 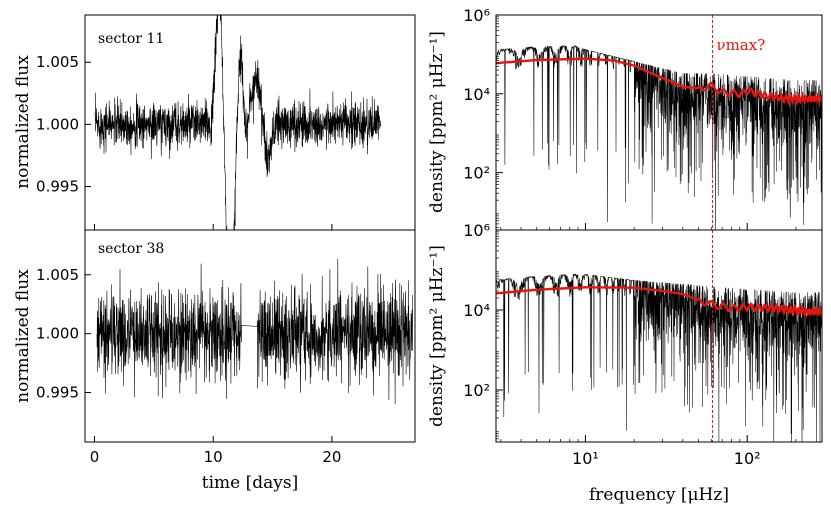 What do you see at coordinates (57, 187) in the screenshot?
I see `lc-sector-11-ytick-label: 0.995` at bounding box center [57, 187].